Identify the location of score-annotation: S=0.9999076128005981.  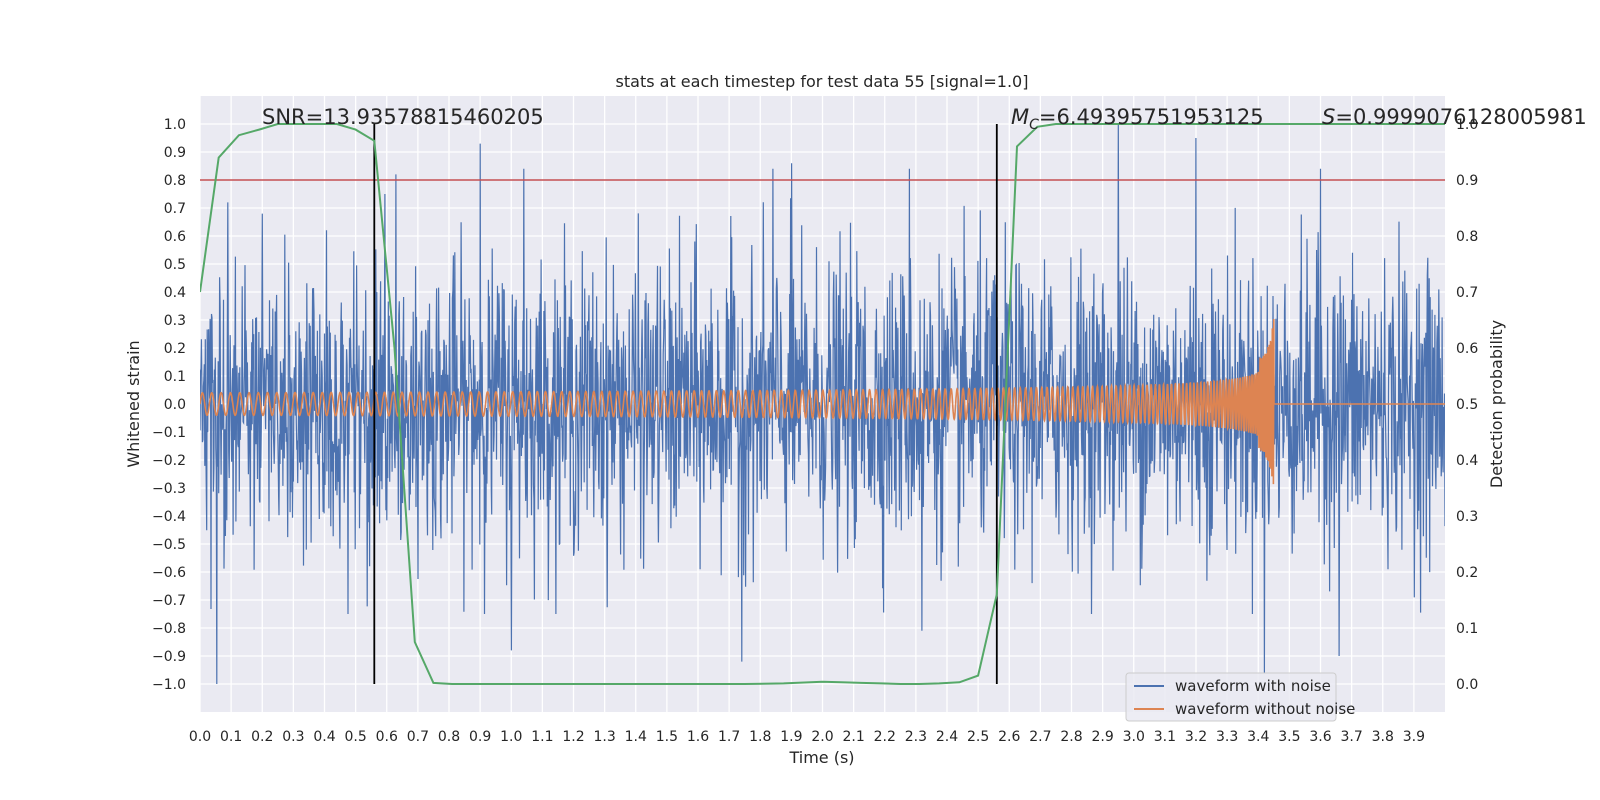
(1454, 117).